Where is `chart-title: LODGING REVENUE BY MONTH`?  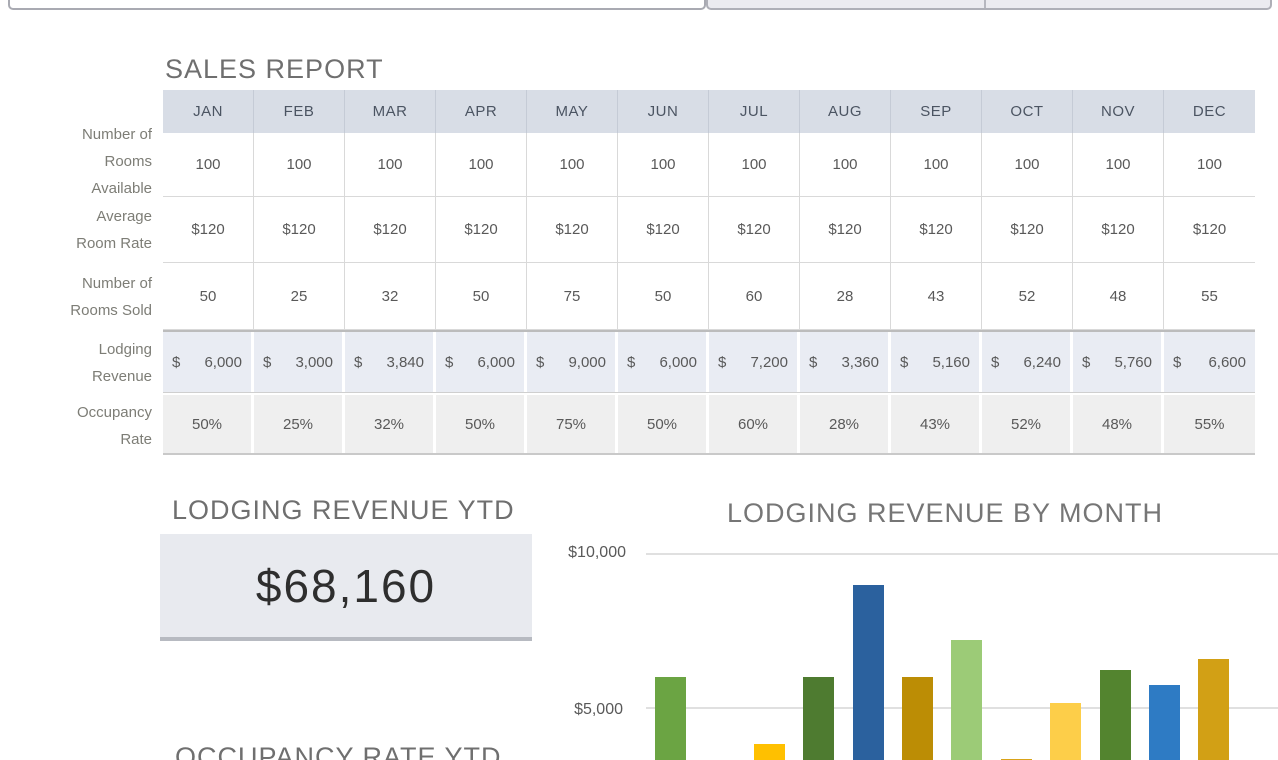
chart-title: LODGING REVENUE BY MONTH is located at coordinates (945, 513).